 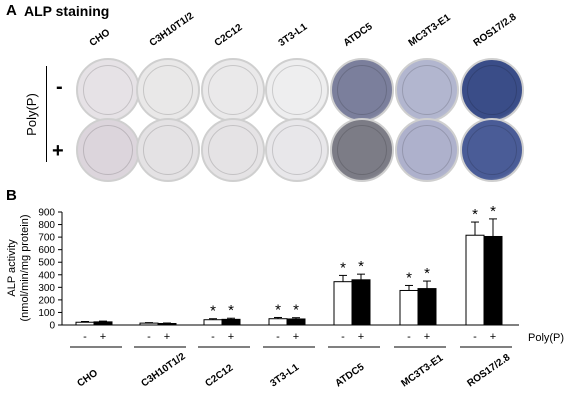 I want to click on y-tick-label: 400, so click(x=46, y=275).